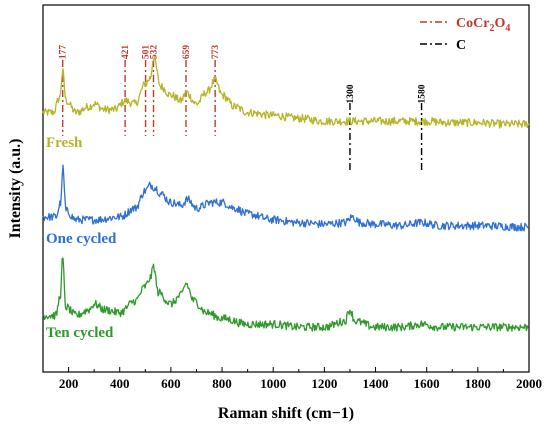 The width and height of the screenshot is (550, 428). What do you see at coordinates (483, 25) in the screenshot?
I see `legend-label: CoCr2O4` at bounding box center [483, 25].